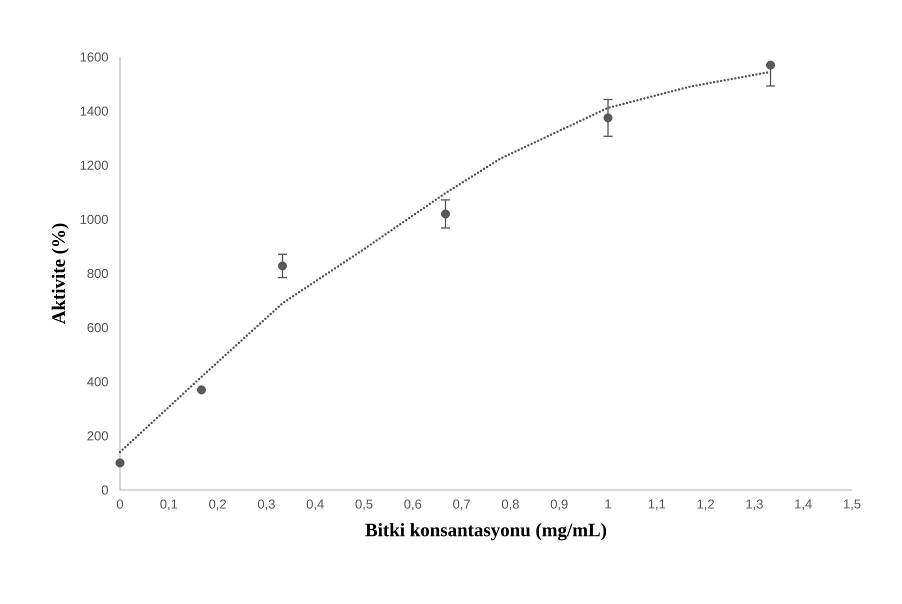  What do you see at coordinates (803, 505) in the screenshot?
I see `x-tick-label: 1,4` at bounding box center [803, 505].